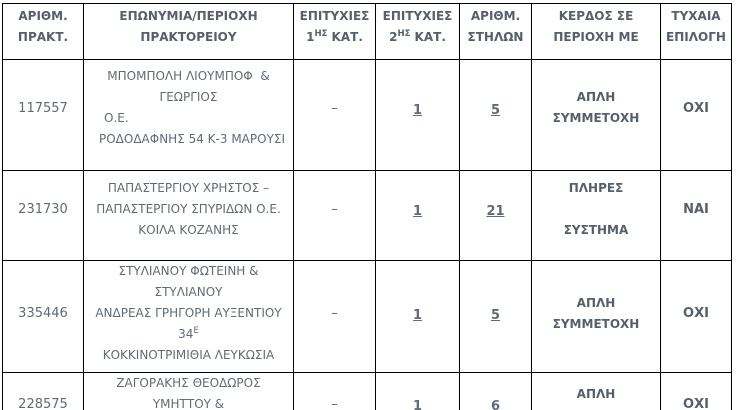 This screenshot has width=738, height=410. I want to click on agency-name-line: ΠΑΠΑΣΤΕΡΓΙΟΥ ΣΠΥΡΙΔΩΝ Ο.Ε., so click(188, 209).